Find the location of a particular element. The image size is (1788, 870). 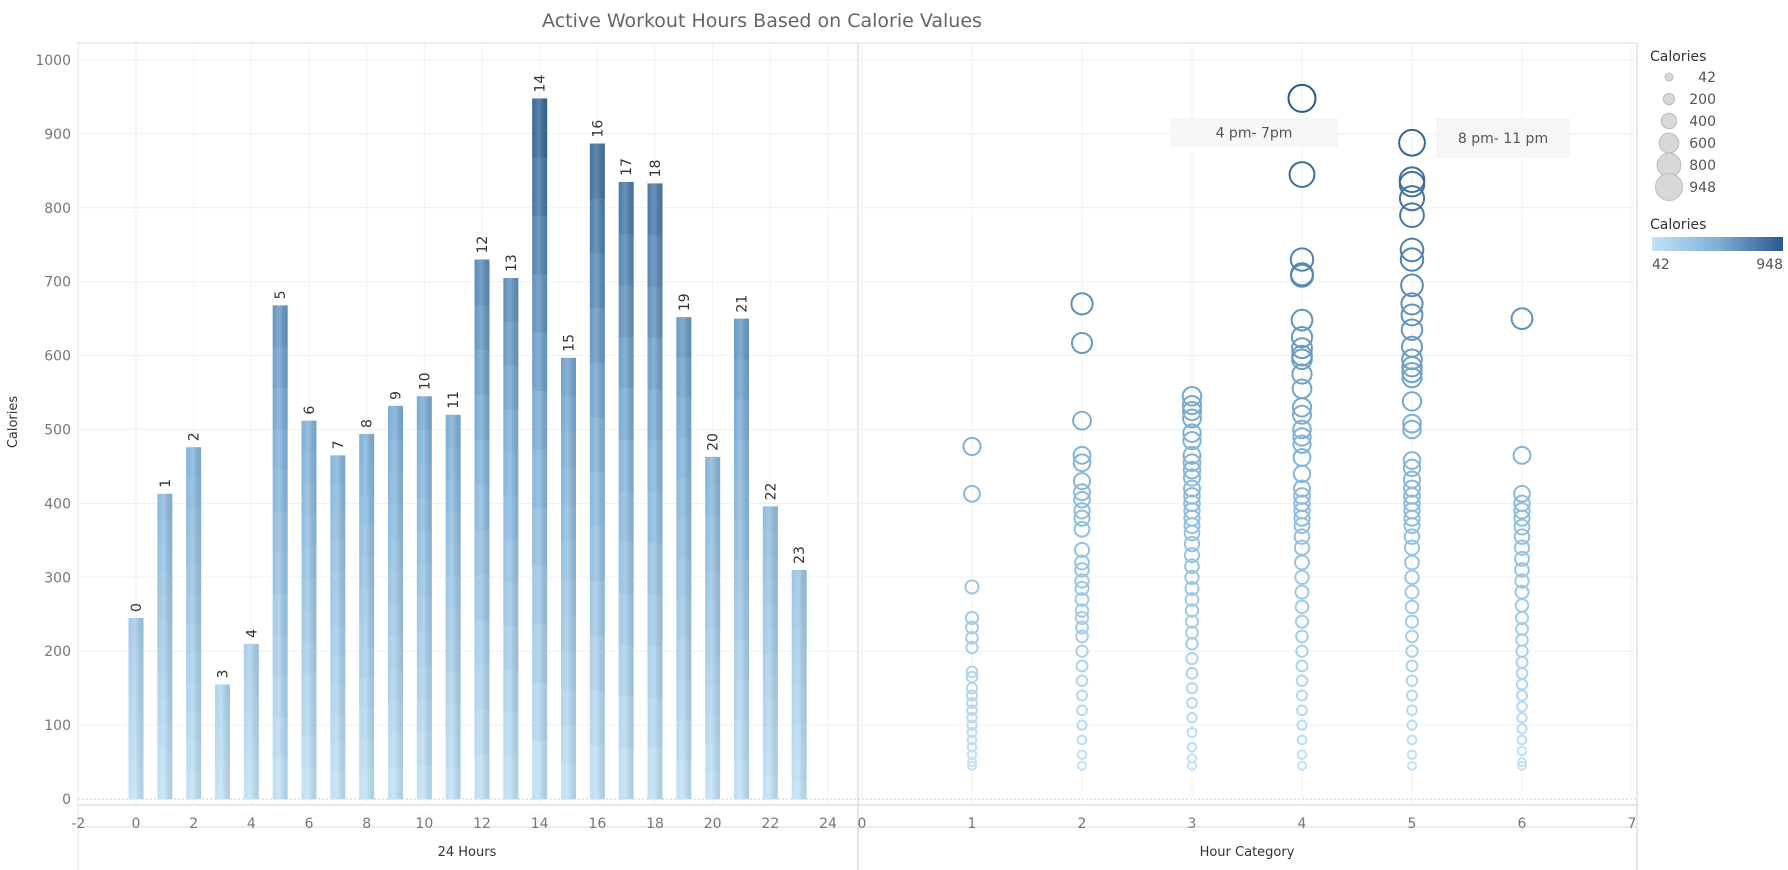

color-legend-ramp is located at coordinates (1717, 244).